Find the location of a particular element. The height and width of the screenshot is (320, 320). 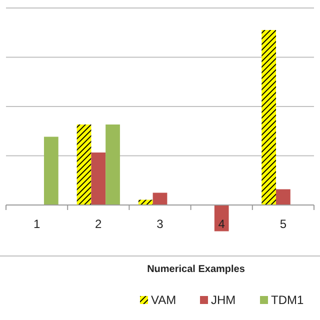

legend-label: JHM is located at coordinates (223, 300).